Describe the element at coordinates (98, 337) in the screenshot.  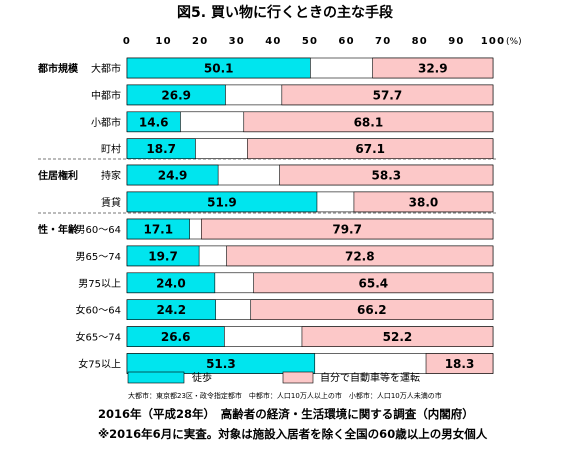
I see `category-label: 女65～74` at that location.